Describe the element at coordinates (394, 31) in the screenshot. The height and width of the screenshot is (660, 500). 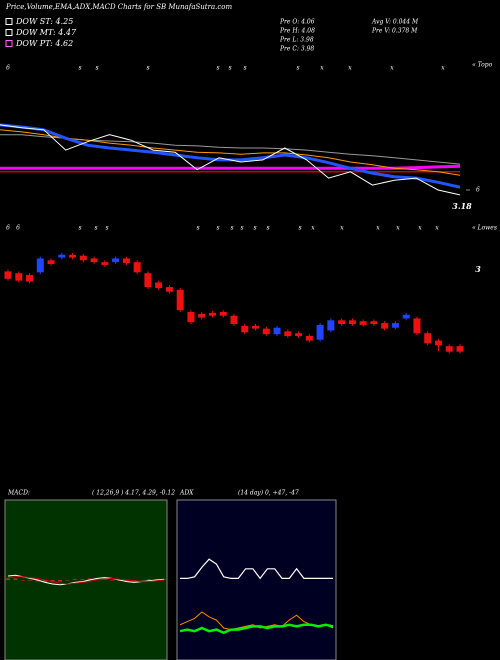
I see `info-text: Pre V: 0.378 M` at that location.